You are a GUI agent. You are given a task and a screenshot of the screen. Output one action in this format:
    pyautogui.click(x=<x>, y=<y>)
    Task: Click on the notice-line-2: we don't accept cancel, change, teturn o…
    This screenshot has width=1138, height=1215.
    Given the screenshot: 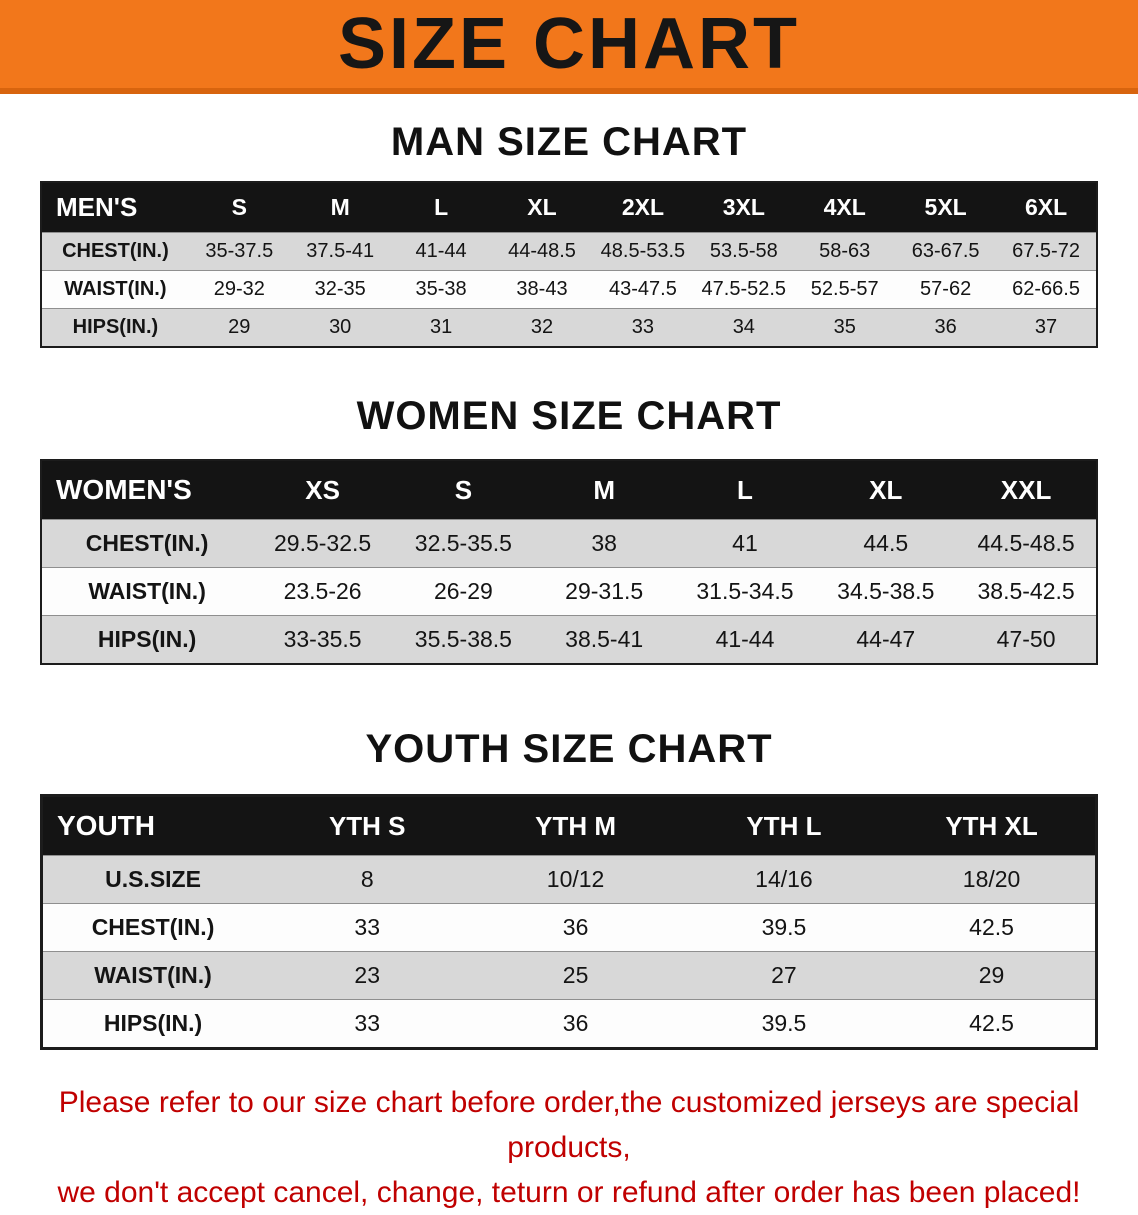 What is the action you would take?
    pyautogui.click(x=569, y=1192)
    